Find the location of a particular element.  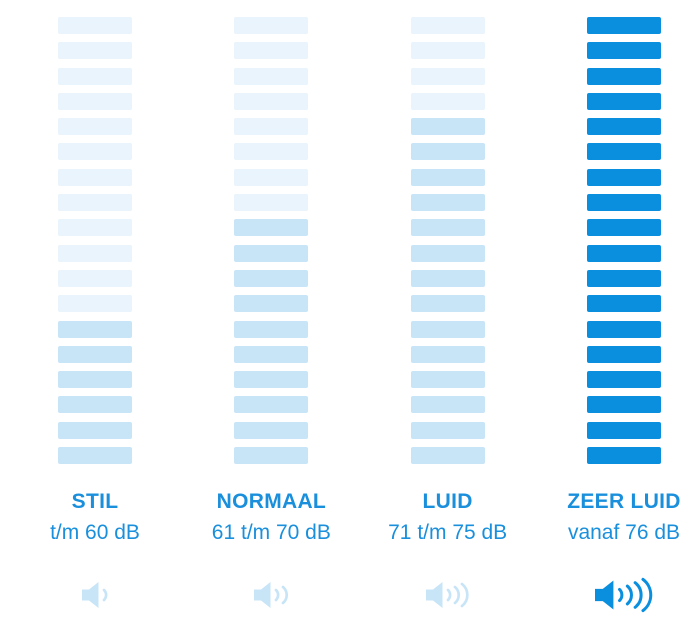

category-label: ZEER LUID is located at coordinates (624, 502).